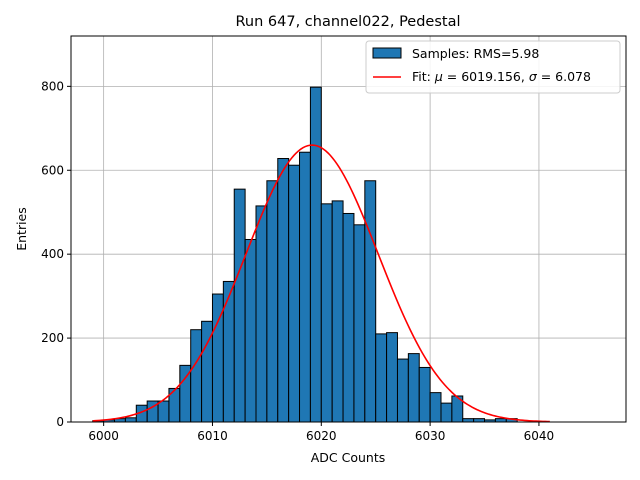  What do you see at coordinates (52, 254) in the screenshot?
I see `y-tick-label: 400` at bounding box center [52, 254].